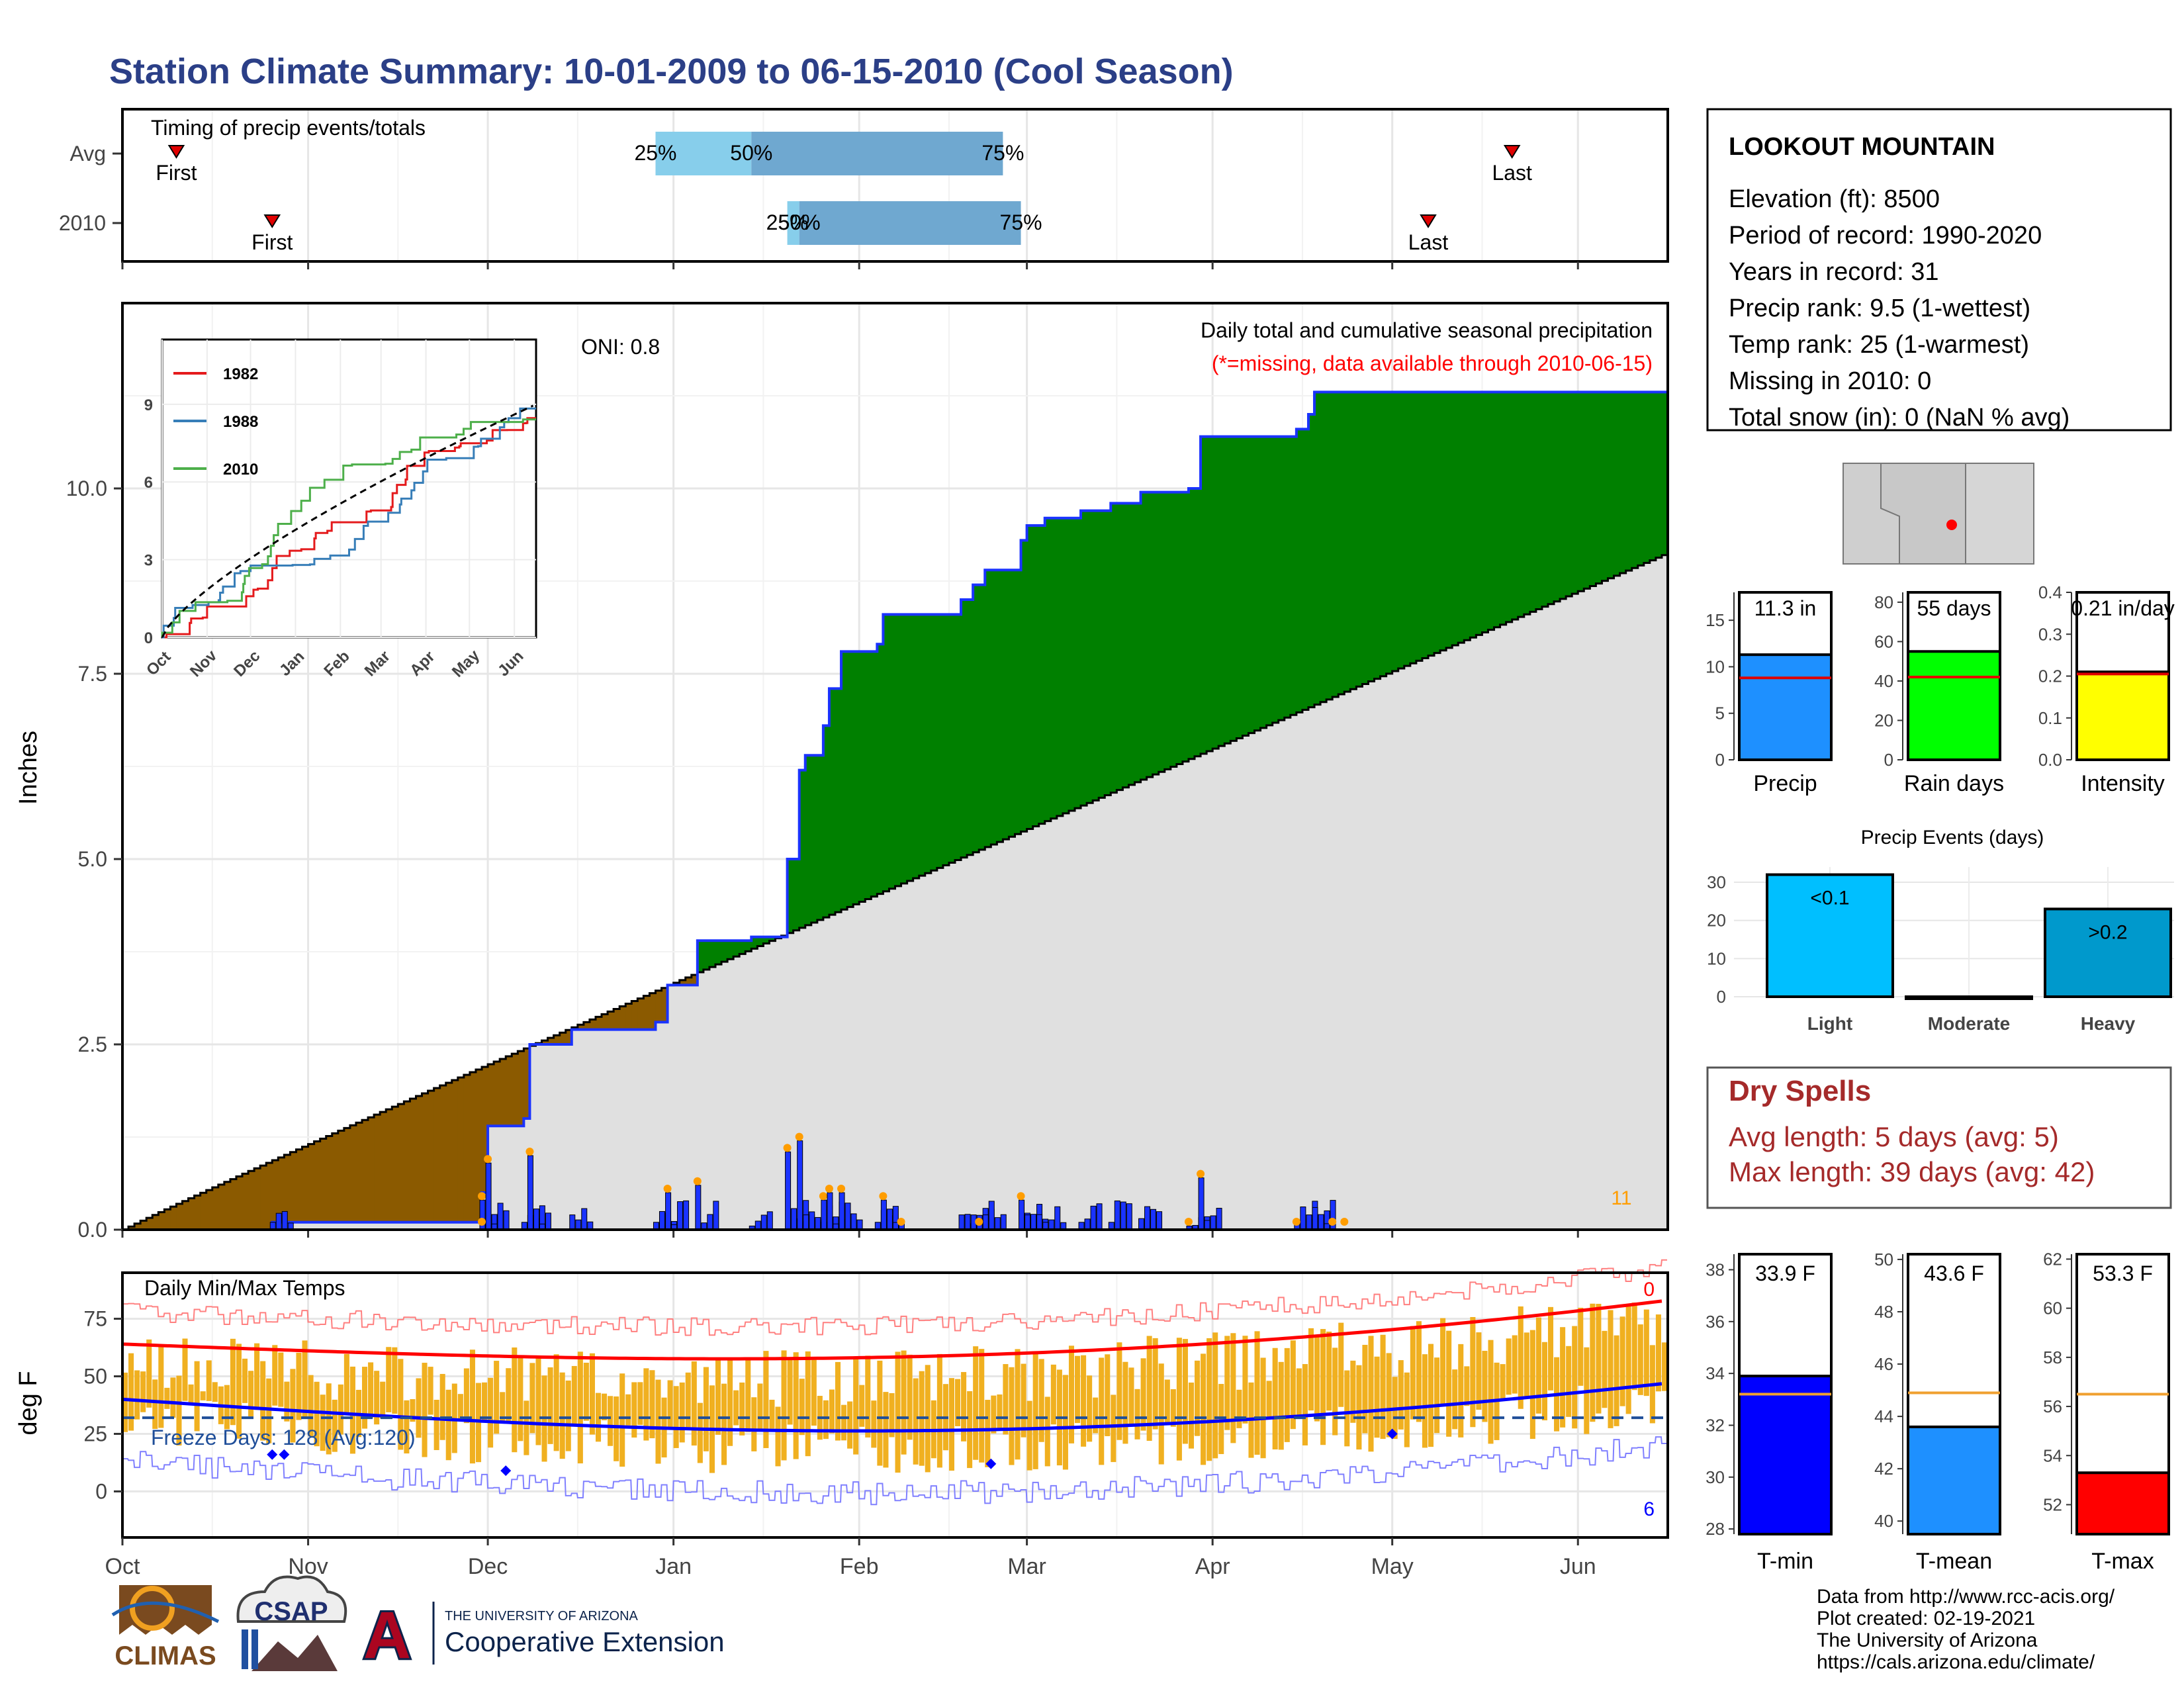 This screenshot has width=2184, height=1691. Describe the element at coordinates (245, 1288) in the screenshot. I see `temp-title: Daily Min/Max Temps` at that location.